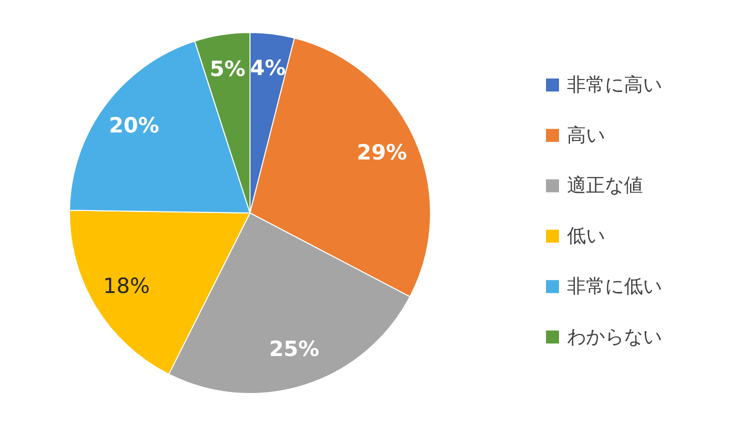 This screenshot has width=753, height=430. Describe the element at coordinates (381, 152) in the screenshot. I see `data-label: 29%` at that location.